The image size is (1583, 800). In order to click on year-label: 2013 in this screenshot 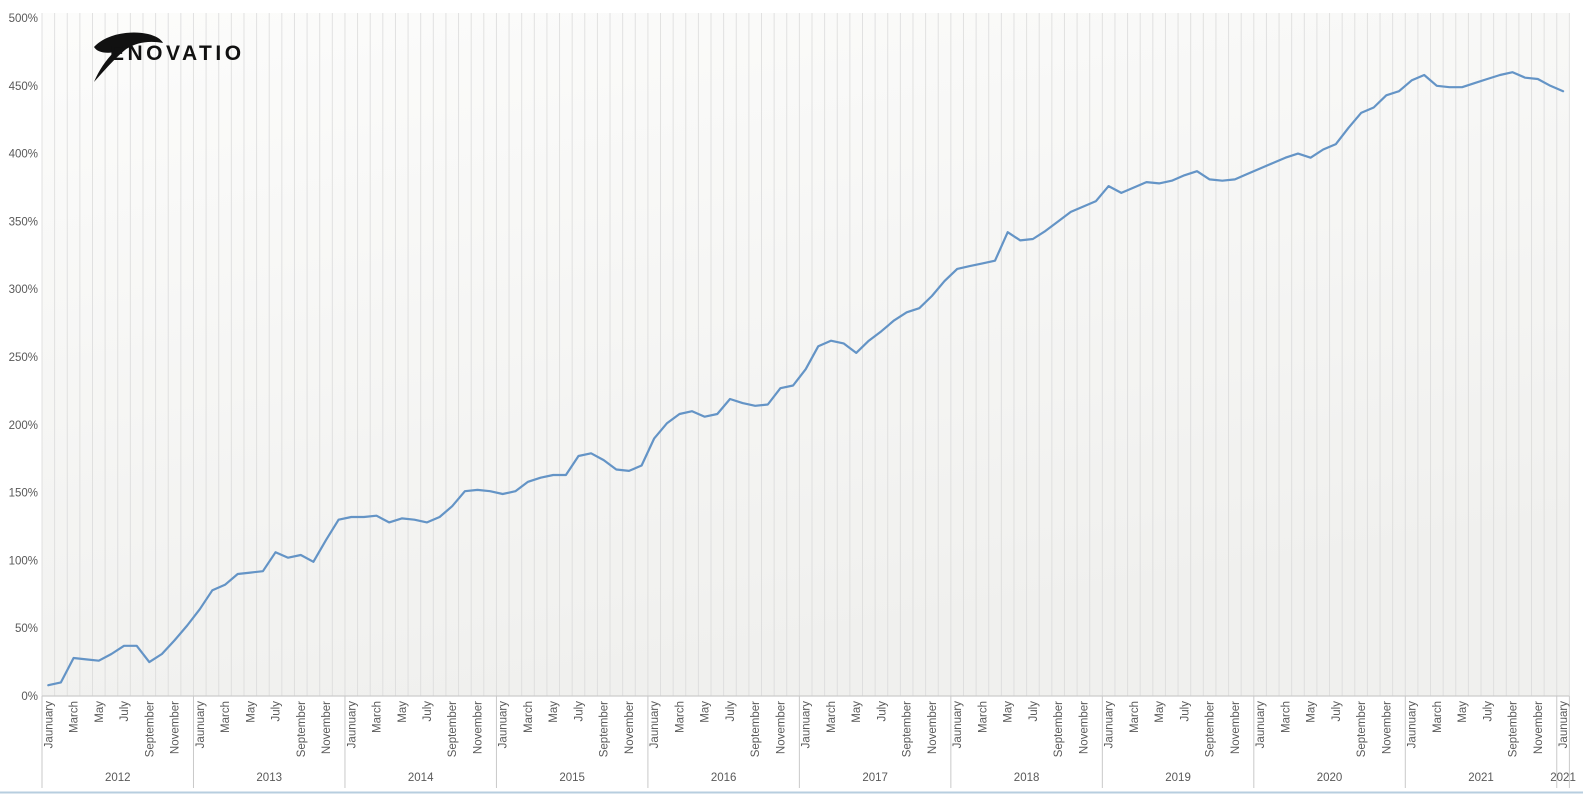, I will do `click(269, 778)`.